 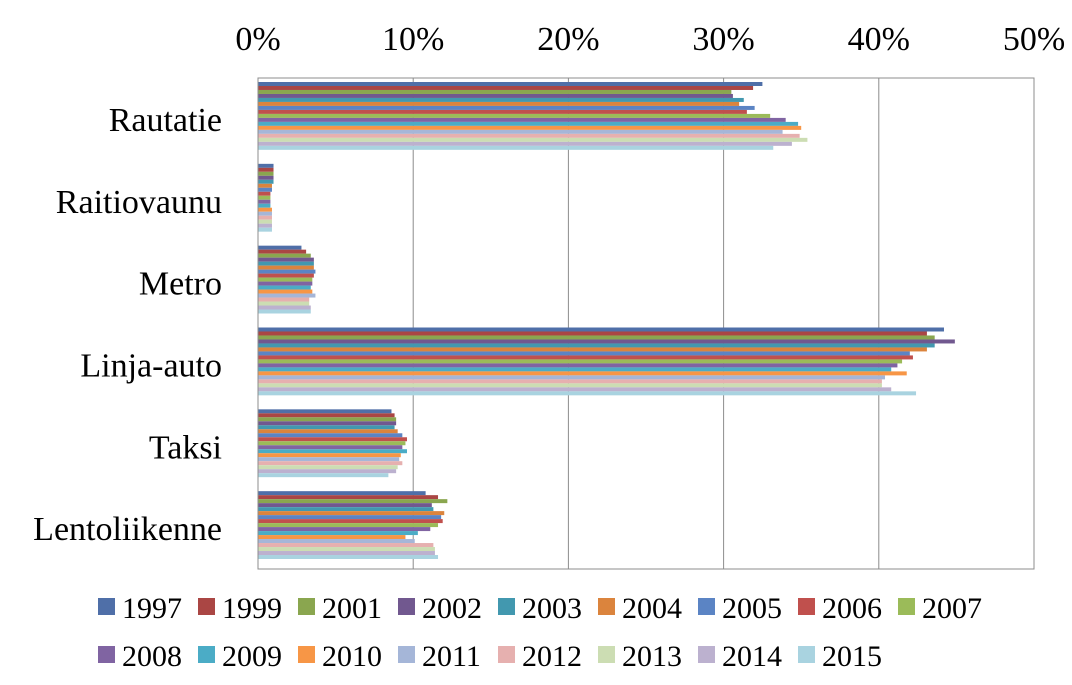 I want to click on bar-2006-Linja-auto, so click(x=585, y=357).